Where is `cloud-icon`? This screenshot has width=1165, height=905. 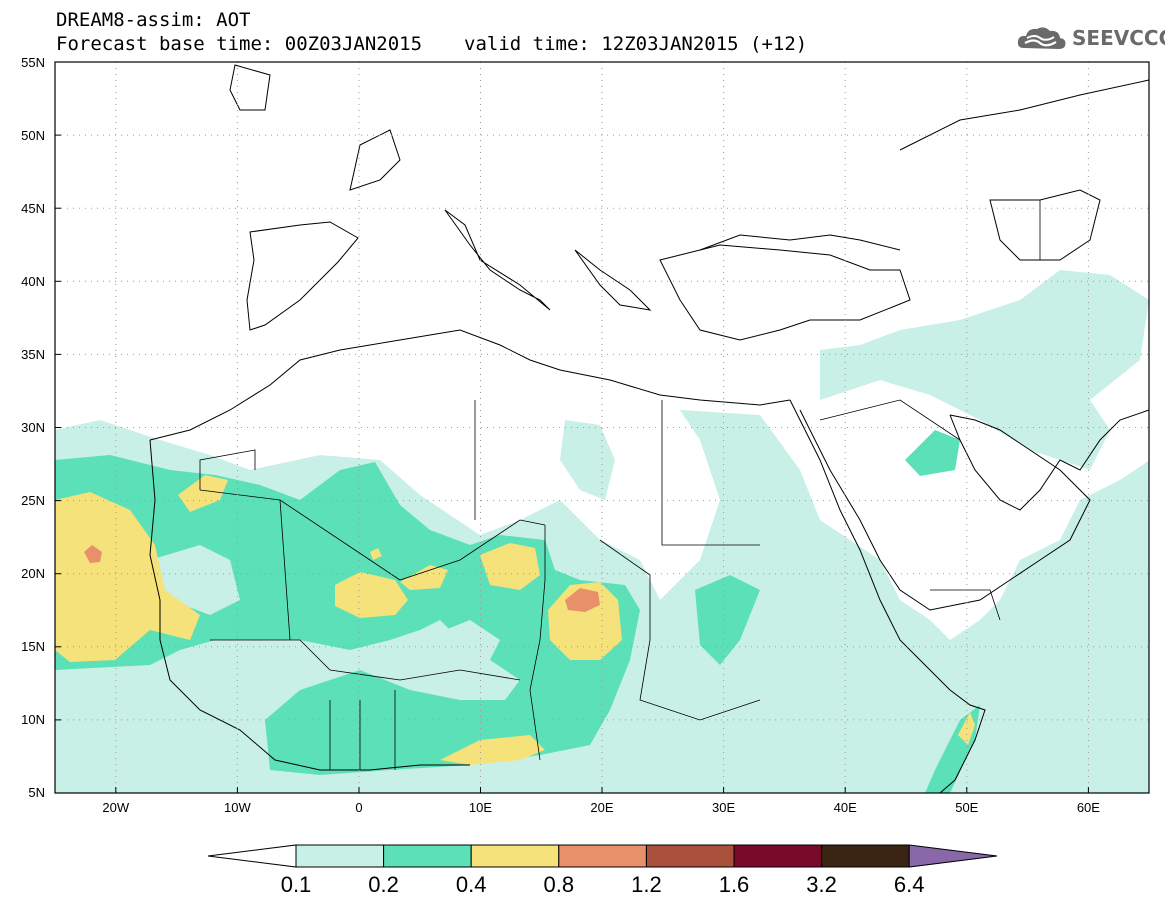 cloud-icon is located at coordinates (1041, 38).